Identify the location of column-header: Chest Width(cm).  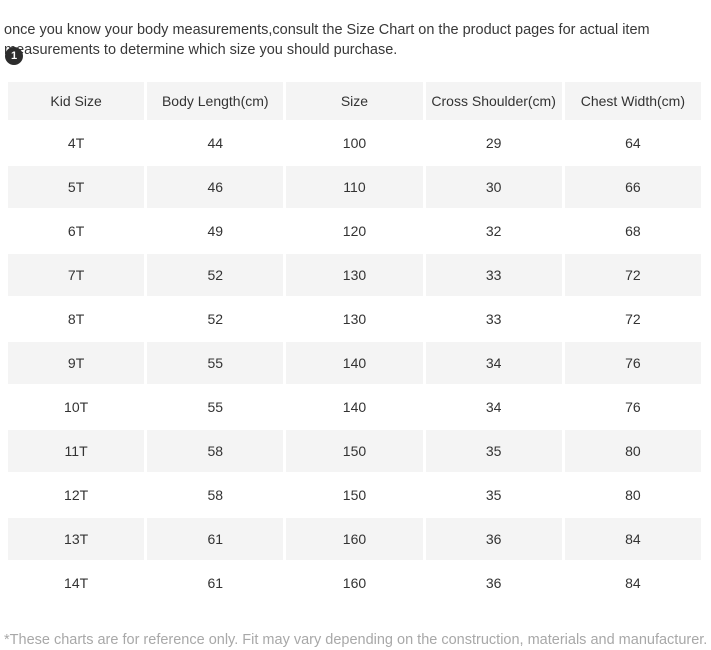
(632, 101).